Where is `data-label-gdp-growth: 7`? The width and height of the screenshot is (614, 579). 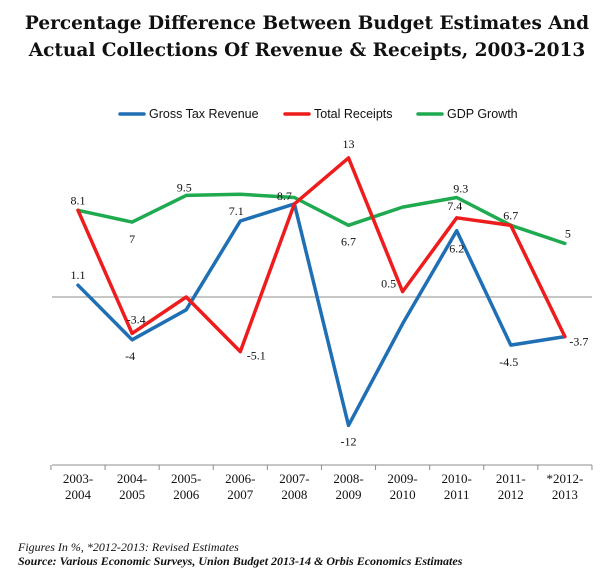
data-label-gdp-growth: 7 is located at coordinates (132, 239).